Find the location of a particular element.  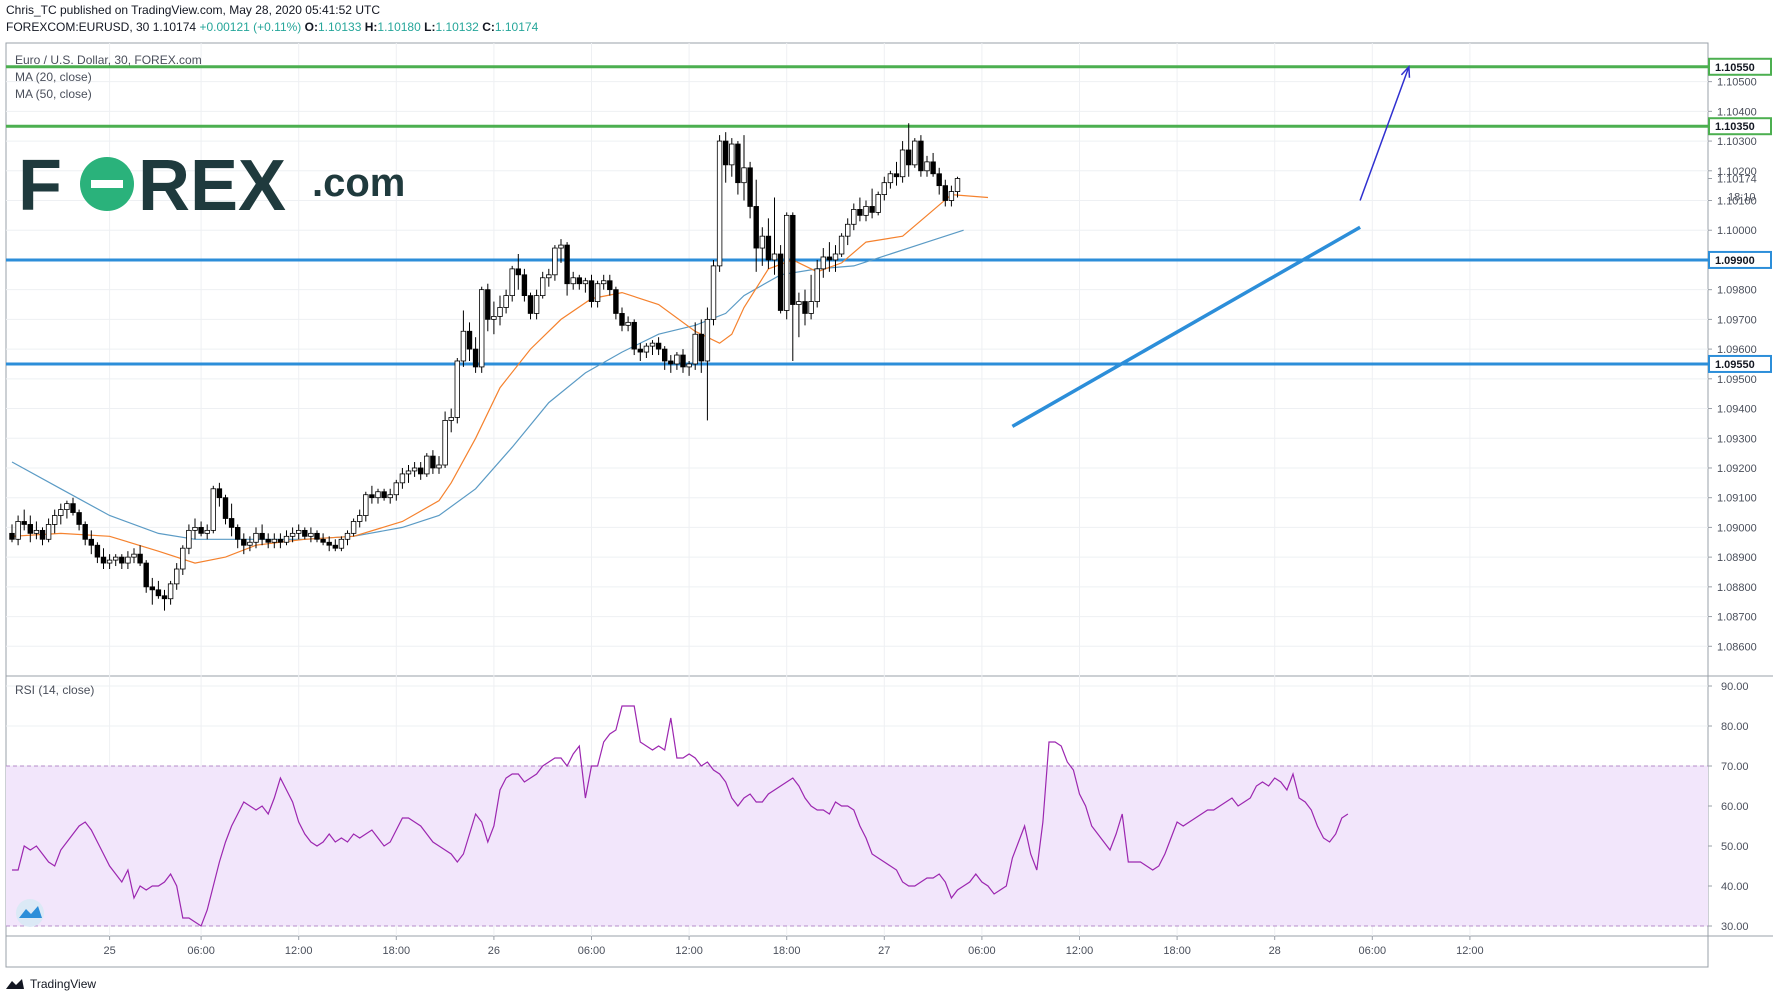

tradingview-footer: TradingView is located at coordinates (51, 984).